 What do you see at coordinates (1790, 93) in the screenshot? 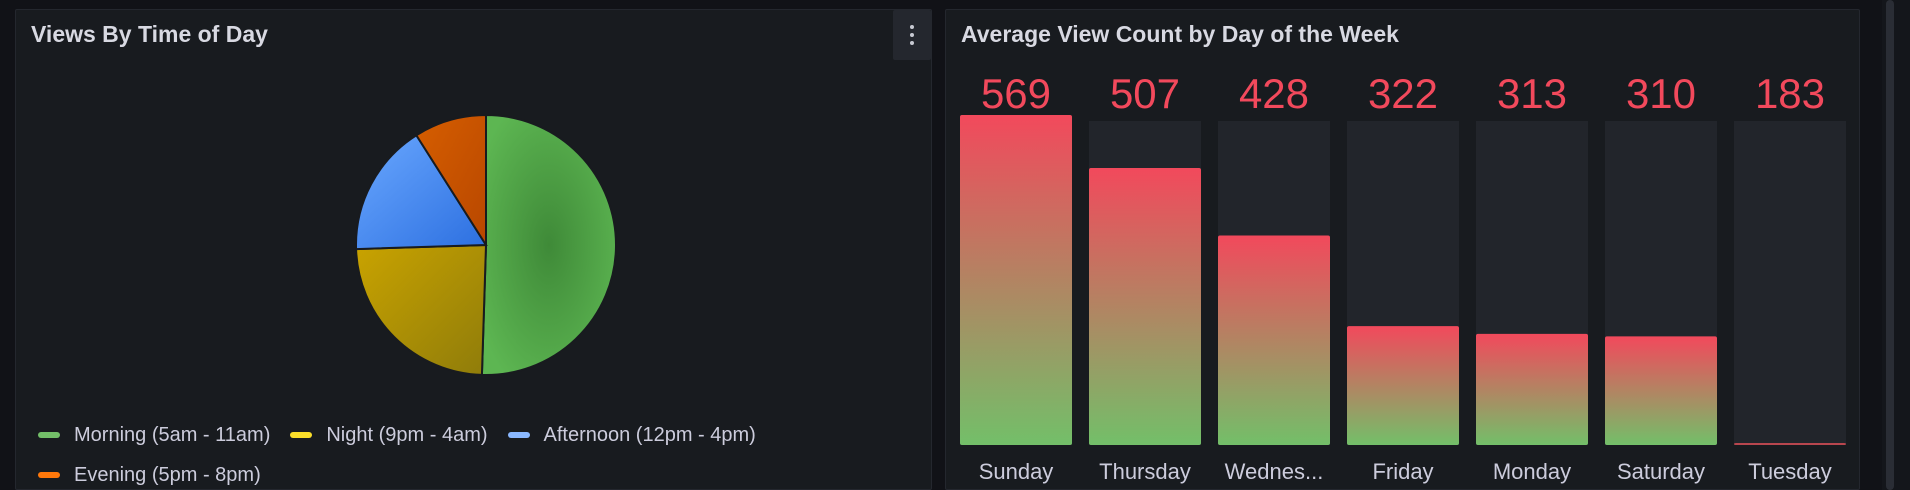
I see `bar-value-label: 183` at bounding box center [1790, 93].